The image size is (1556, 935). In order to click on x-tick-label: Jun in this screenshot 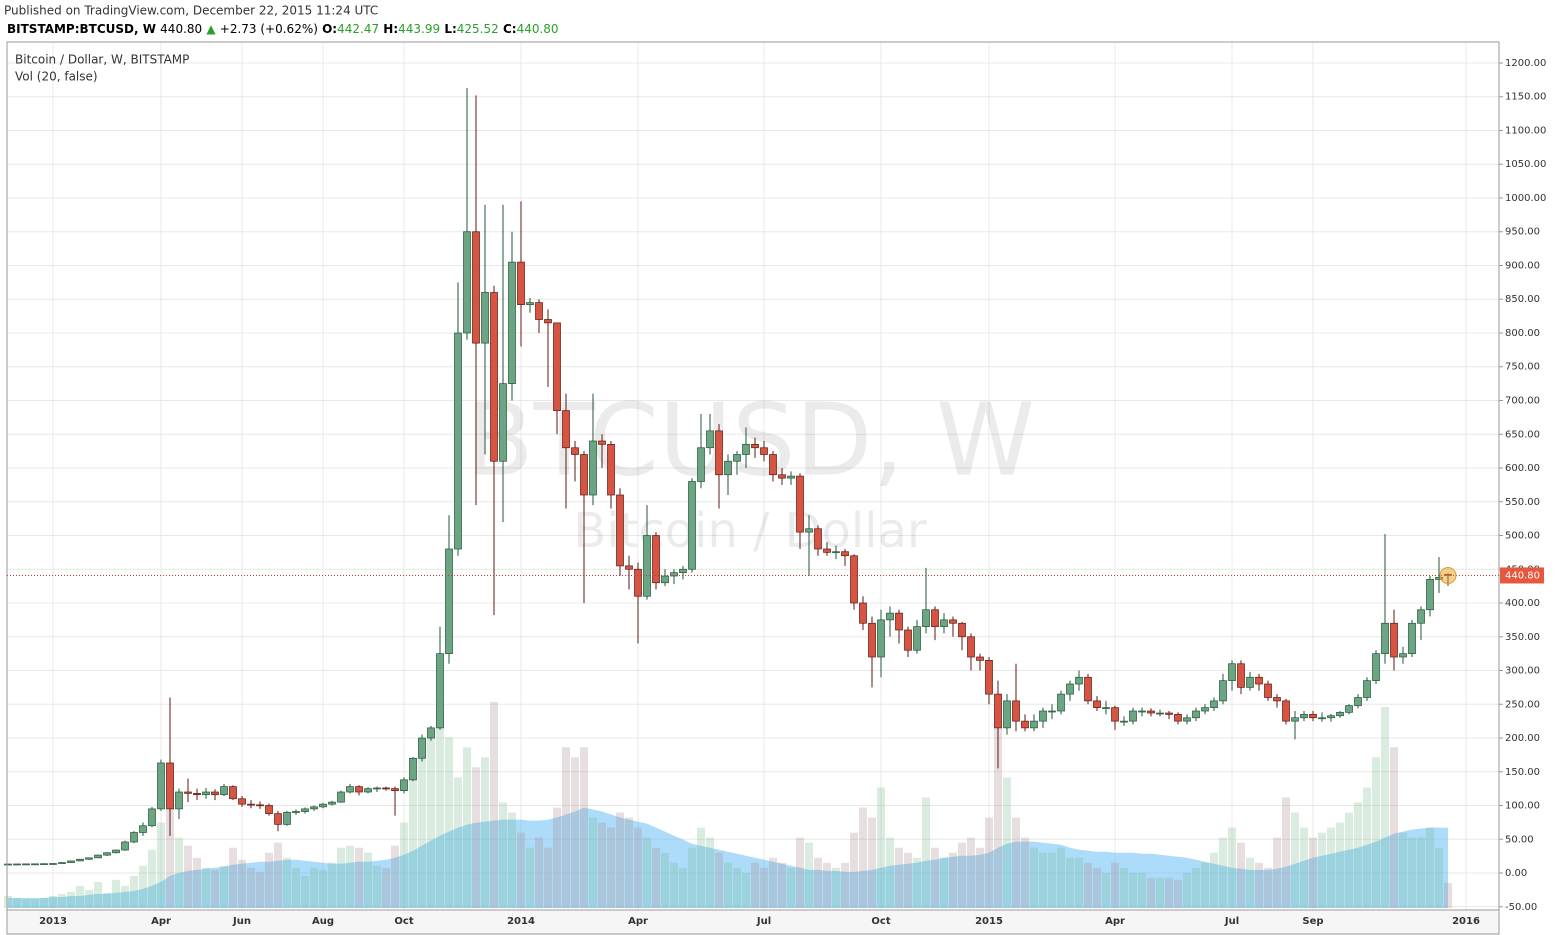, I will do `click(241, 921)`.